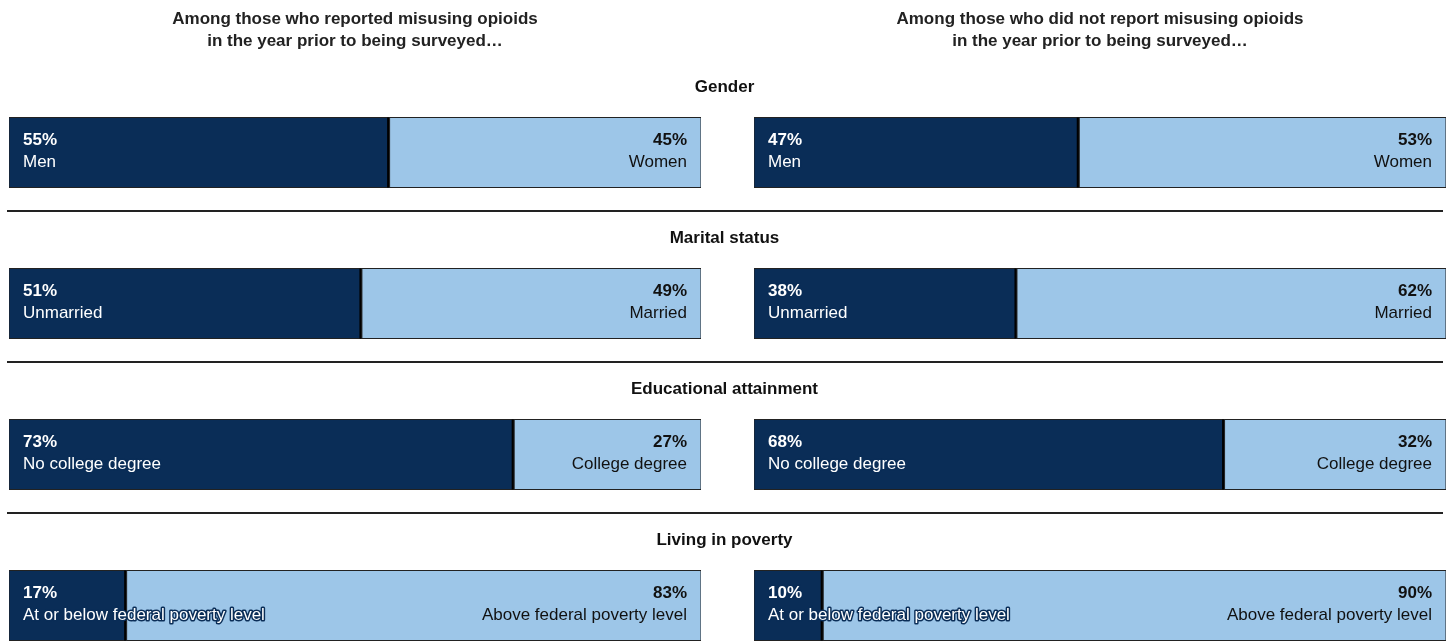  Describe the element at coordinates (1374, 452) in the screenshot. I see `data-label: 32% College degree` at that location.